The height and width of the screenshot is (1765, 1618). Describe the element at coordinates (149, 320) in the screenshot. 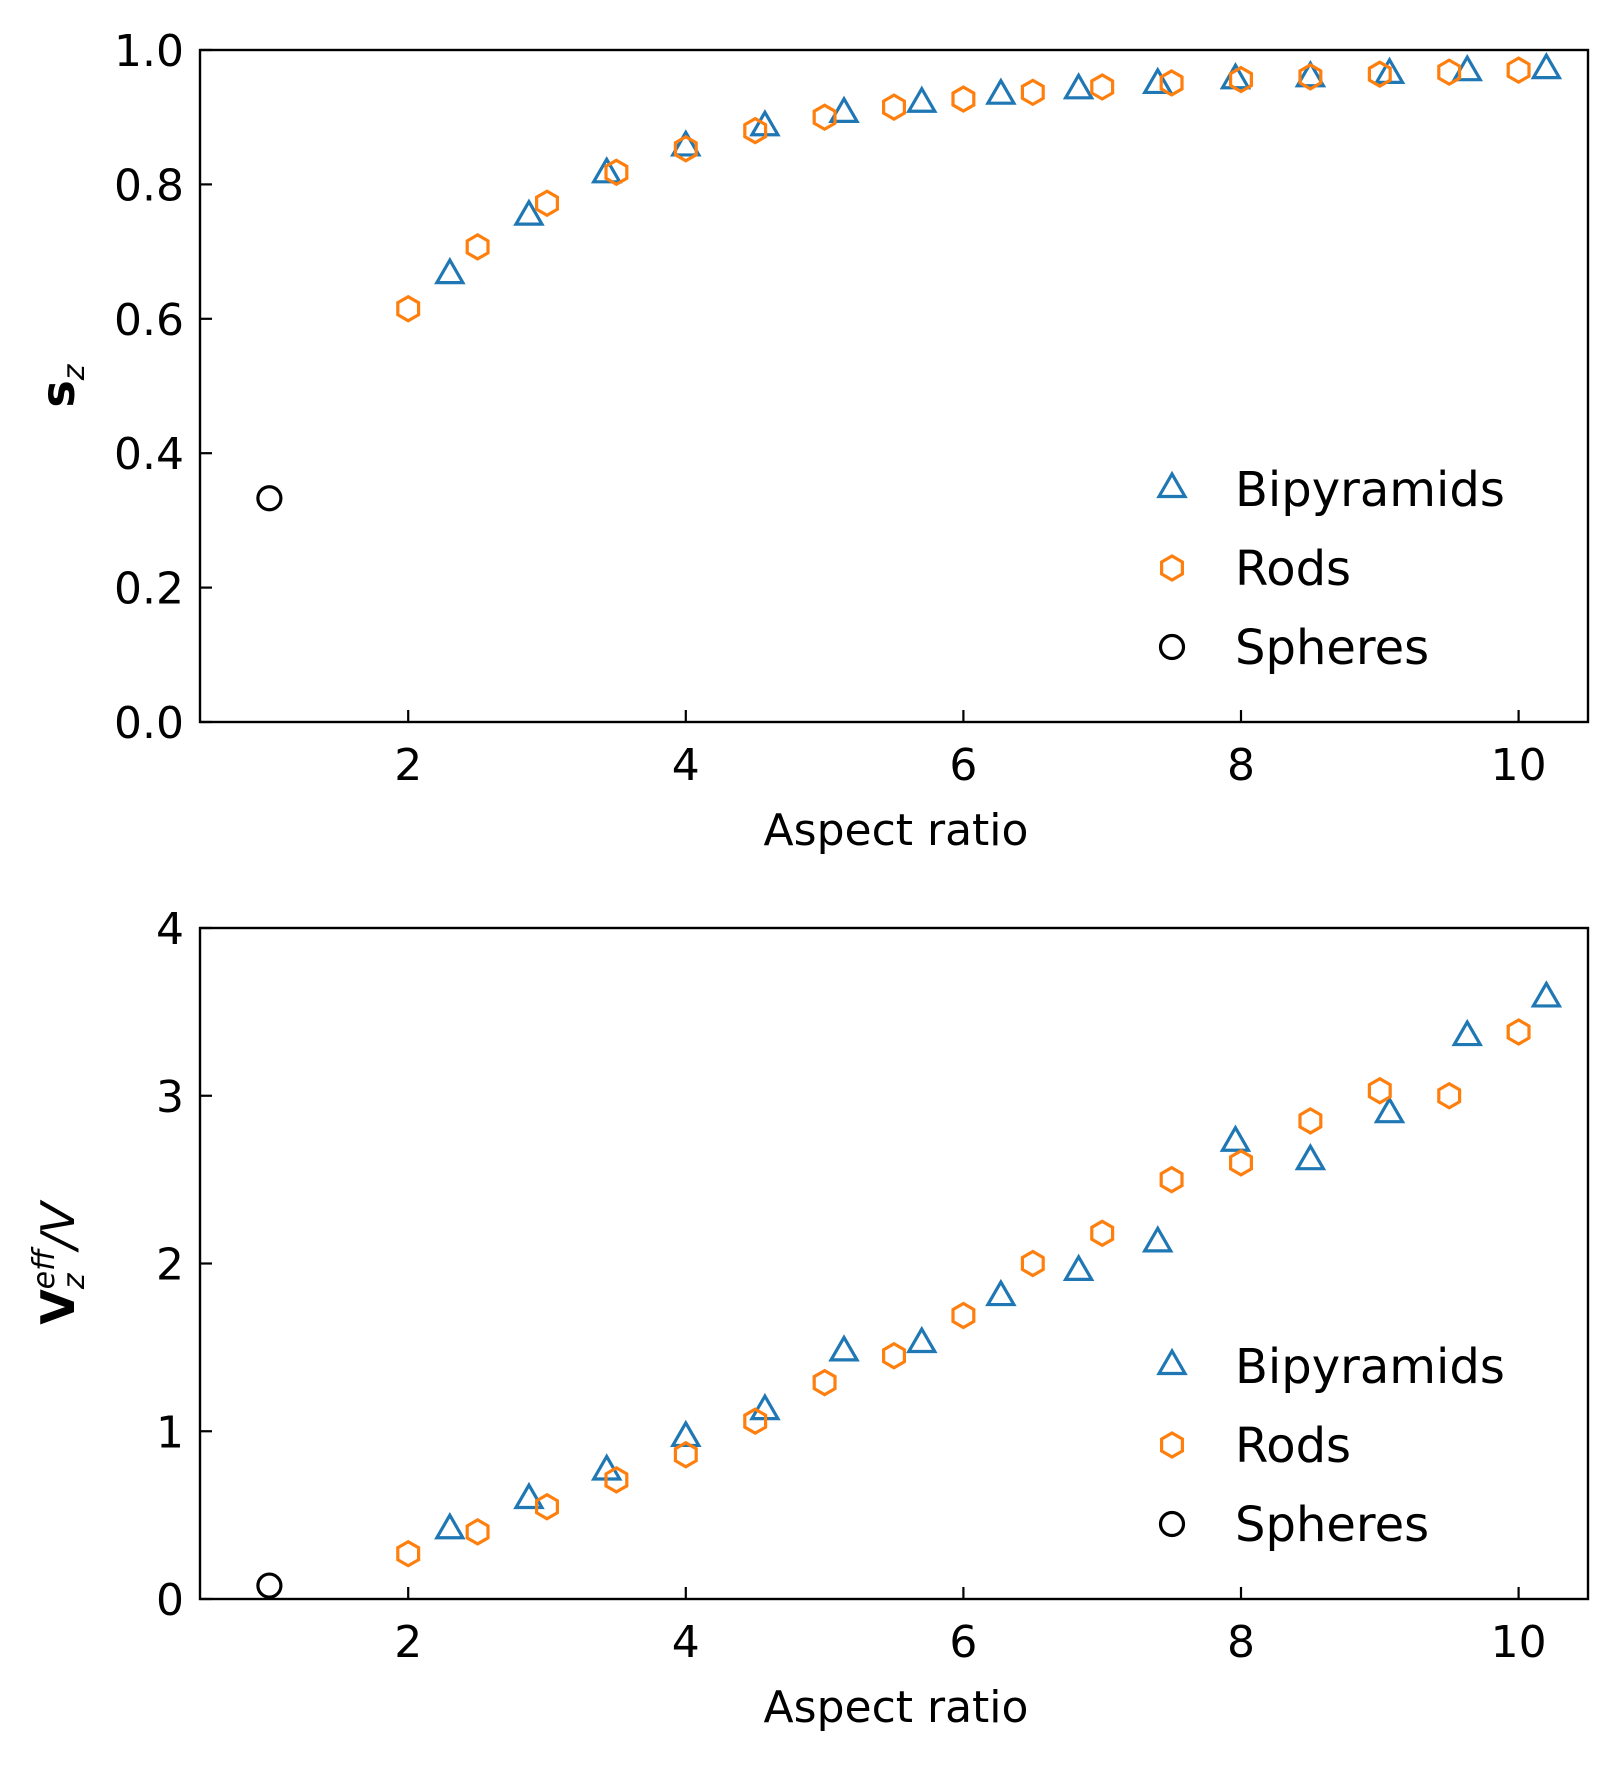

I see `y-tick-label: 0.6` at that location.